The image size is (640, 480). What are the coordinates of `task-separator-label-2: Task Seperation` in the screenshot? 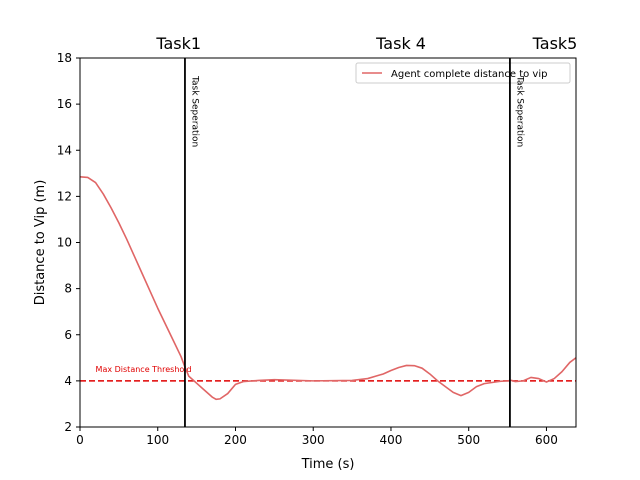 It's located at (519, 111).